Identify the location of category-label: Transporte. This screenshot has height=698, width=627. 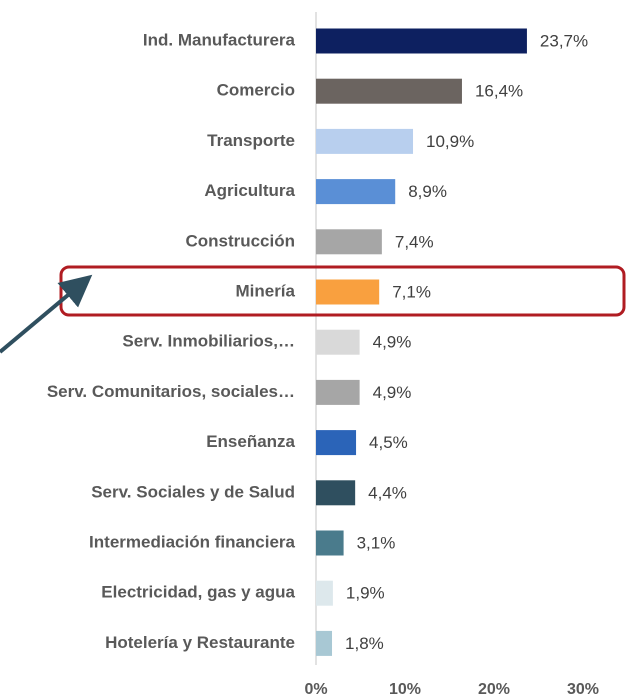
(251, 140).